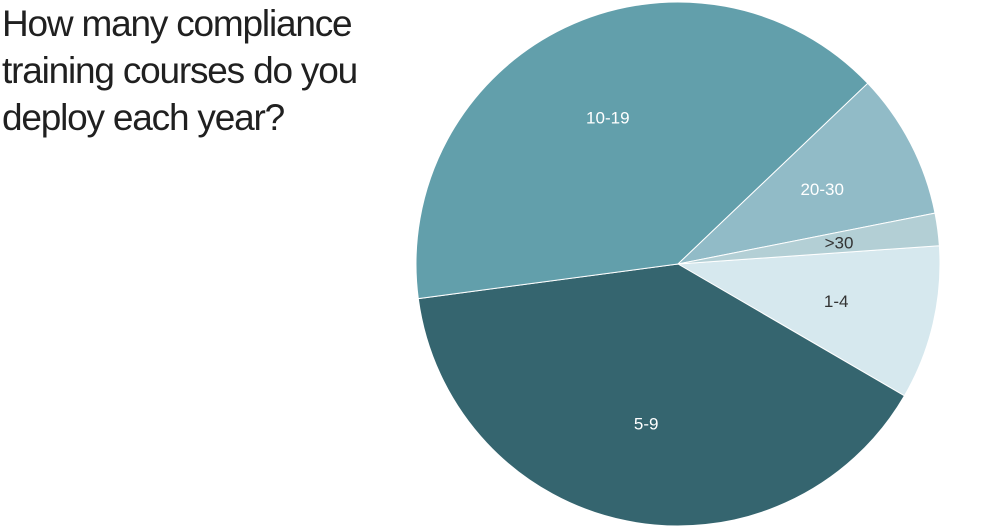 The height and width of the screenshot is (526, 984). I want to click on slice-label-1-4: 1-4, so click(836, 301).